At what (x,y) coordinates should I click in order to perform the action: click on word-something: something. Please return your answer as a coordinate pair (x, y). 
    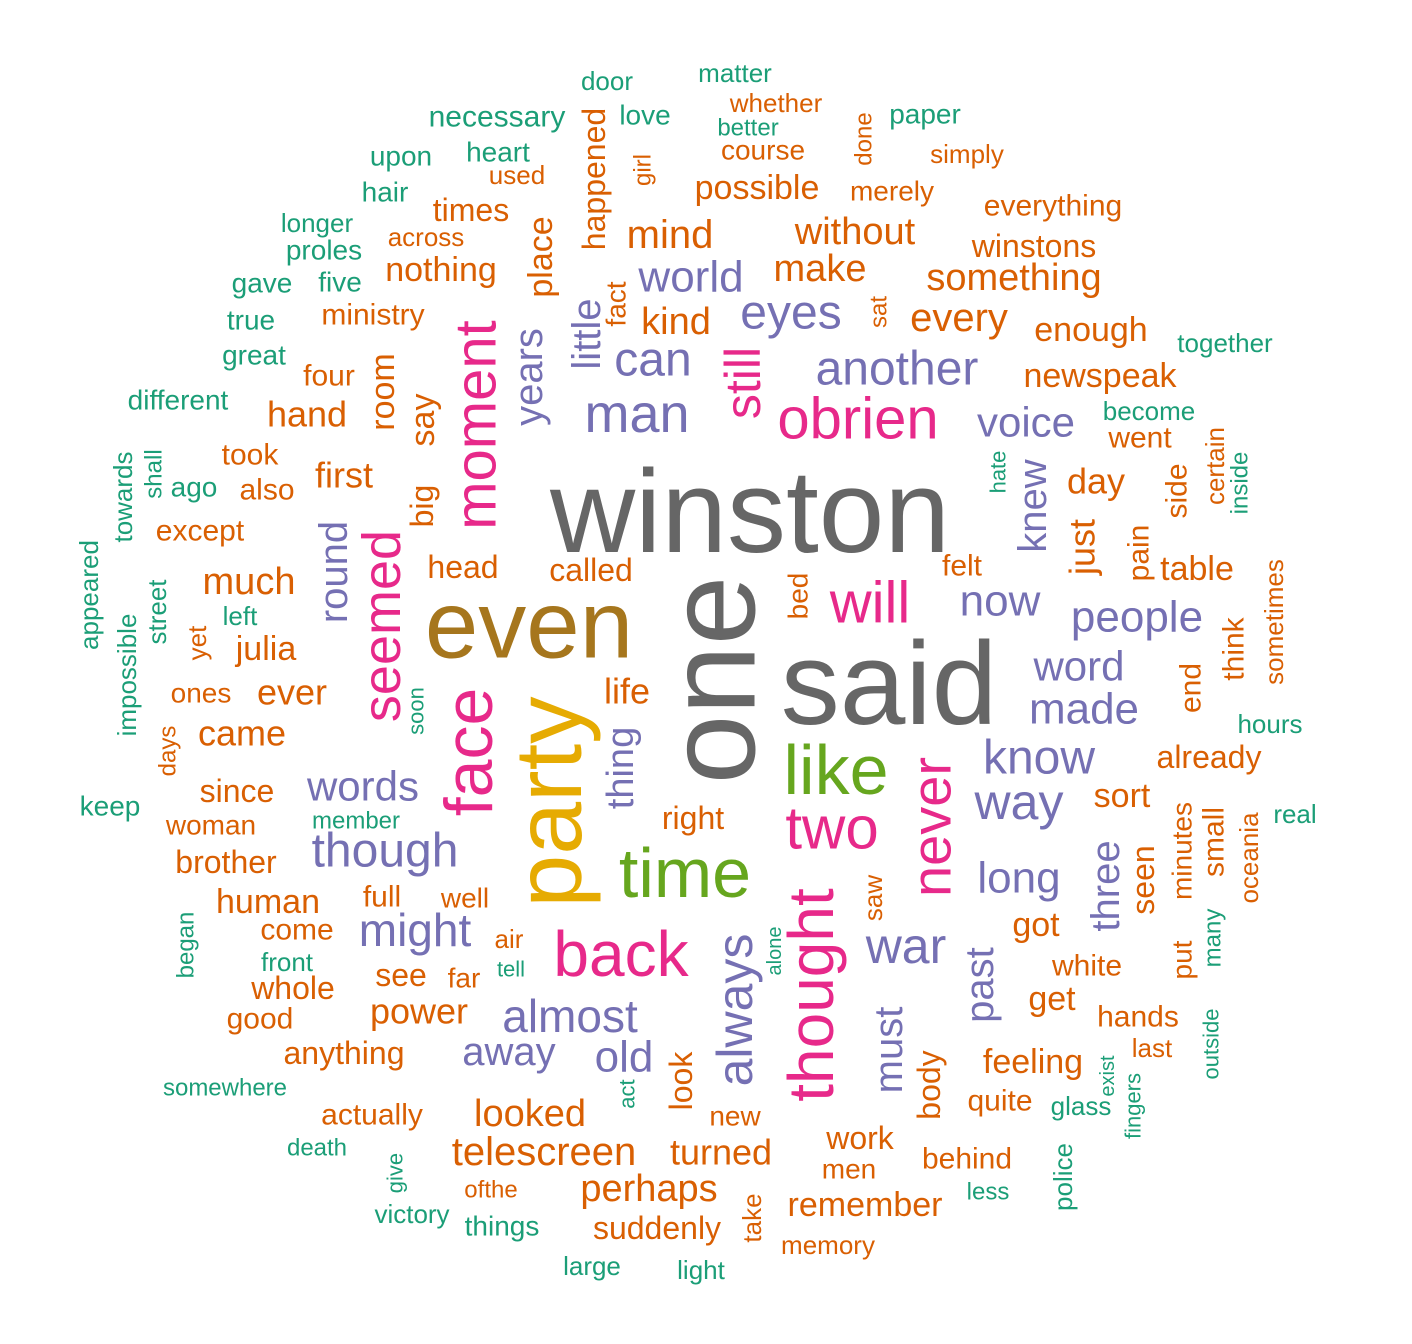
    Looking at the image, I should click on (1013, 278).